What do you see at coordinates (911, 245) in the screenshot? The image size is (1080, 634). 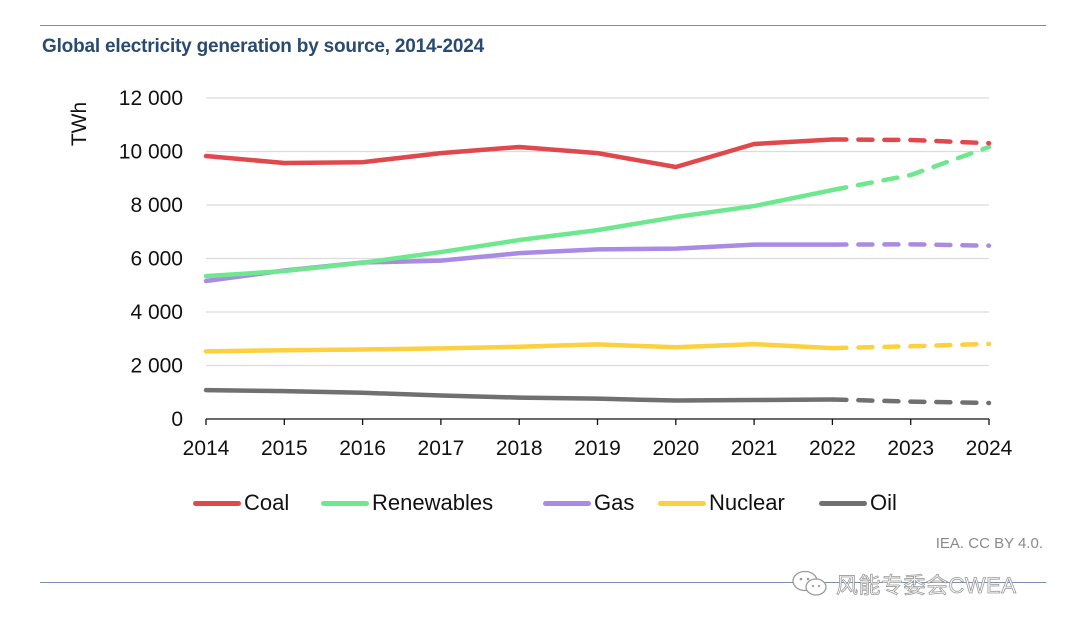 I see `series-forecast-line-gas` at bounding box center [911, 245].